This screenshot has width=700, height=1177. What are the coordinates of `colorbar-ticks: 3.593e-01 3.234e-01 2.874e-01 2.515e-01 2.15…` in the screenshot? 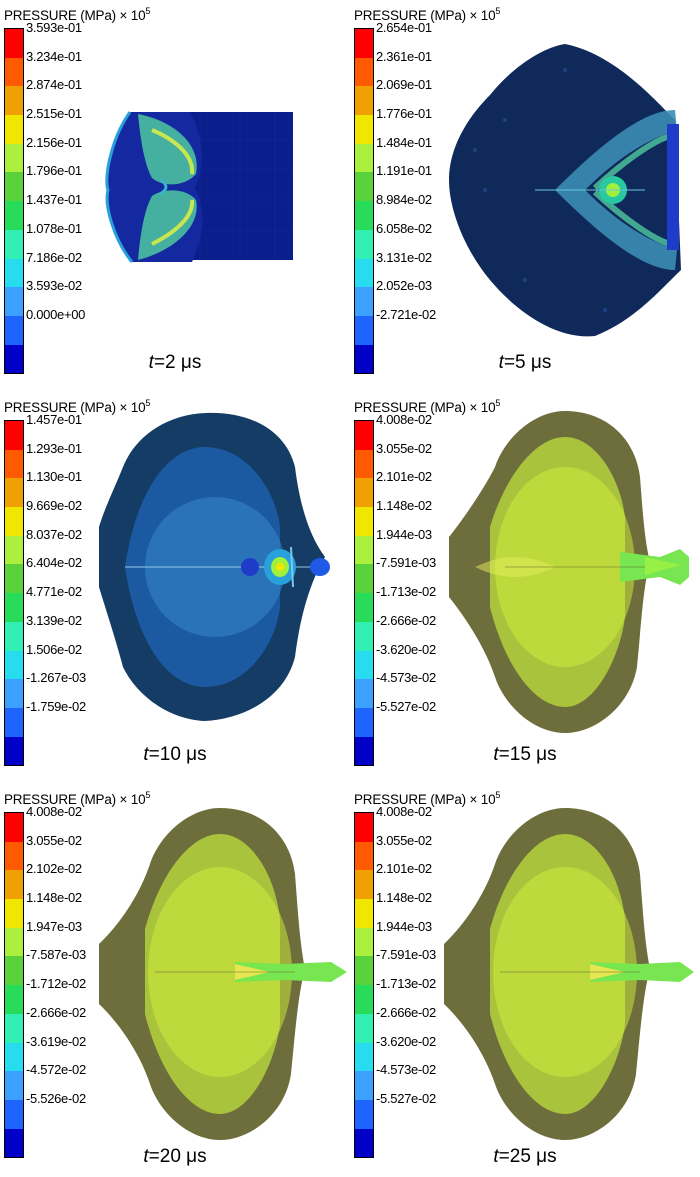 It's located at (55, 179).